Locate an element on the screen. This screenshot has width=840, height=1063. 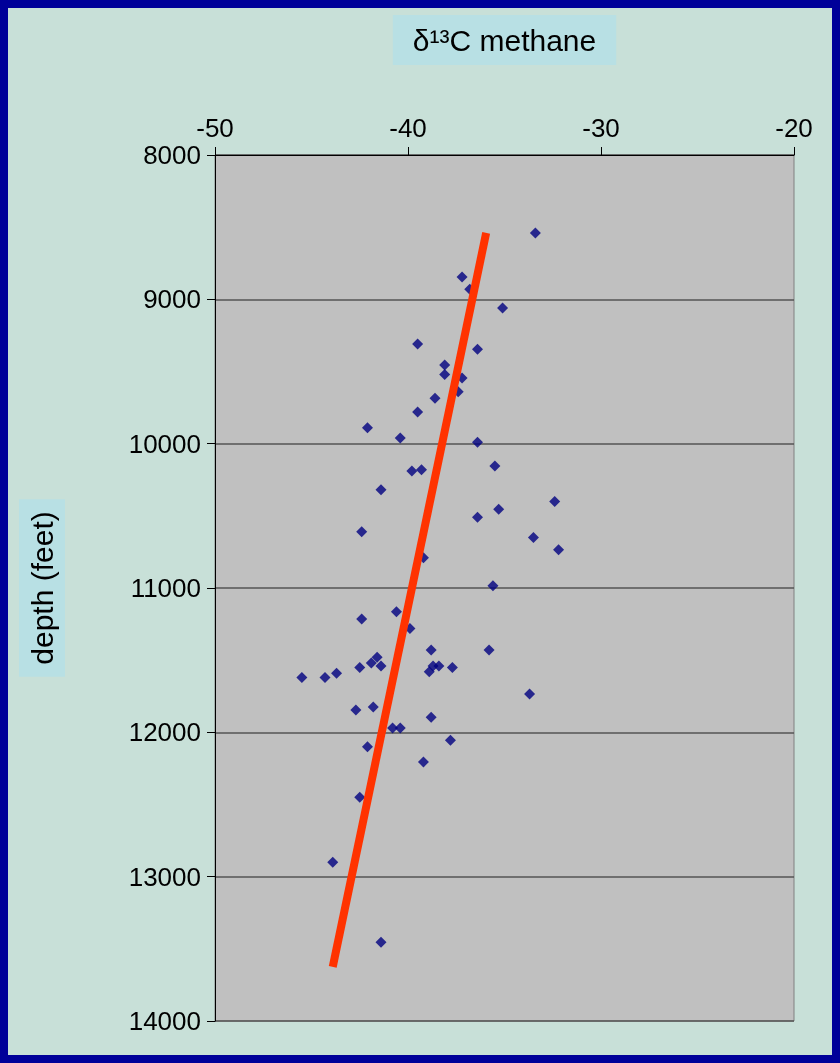
y-tick-label: 8000 is located at coordinates (172, 155).